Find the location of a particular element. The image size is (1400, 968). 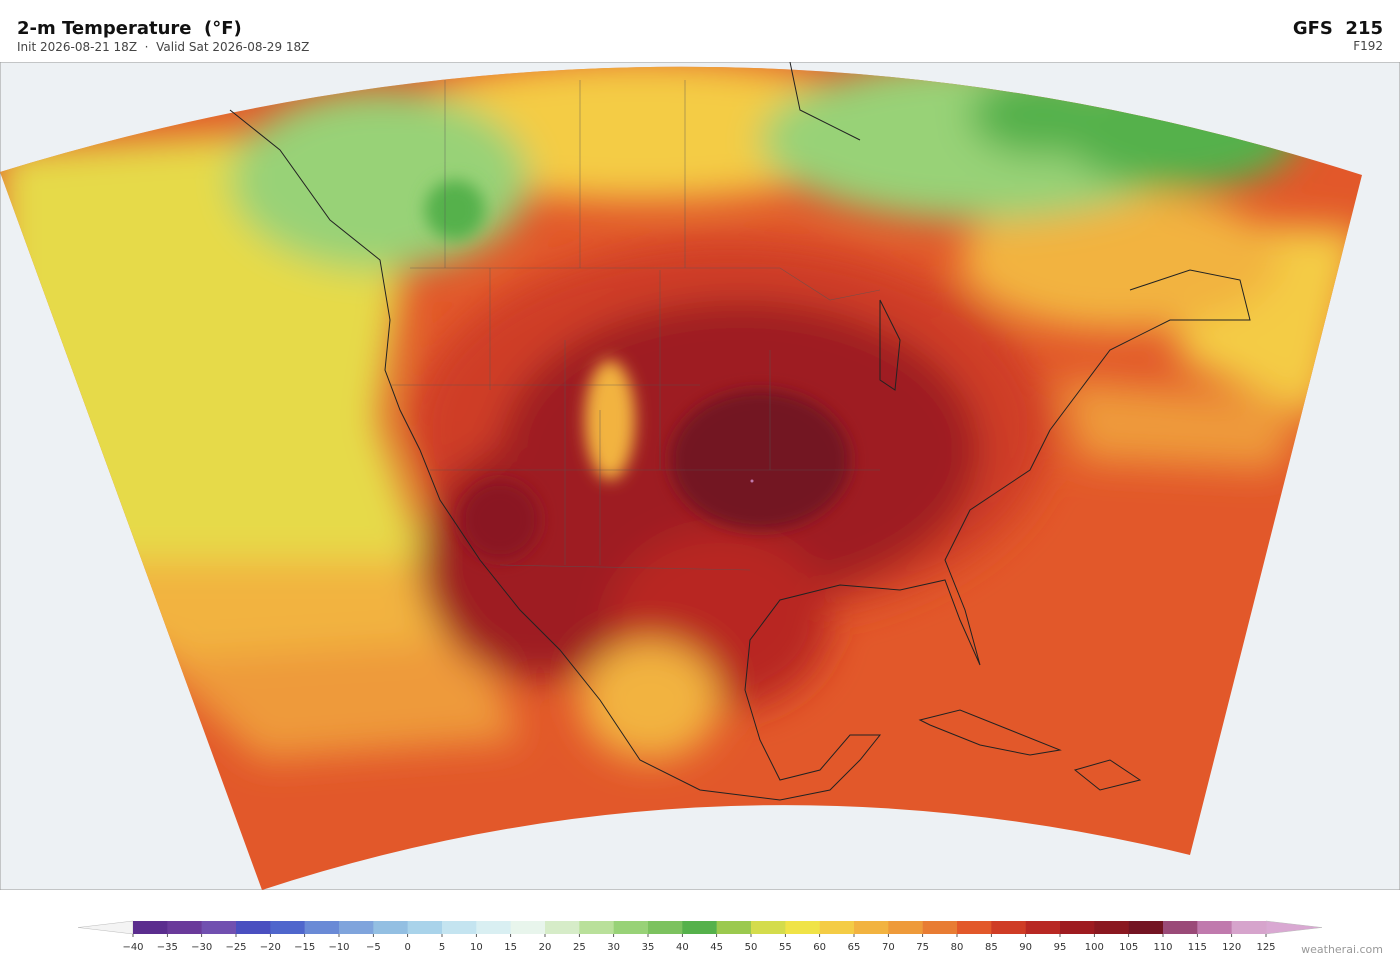

colorbar-tick-label: 75 is located at coordinates (922, 947).